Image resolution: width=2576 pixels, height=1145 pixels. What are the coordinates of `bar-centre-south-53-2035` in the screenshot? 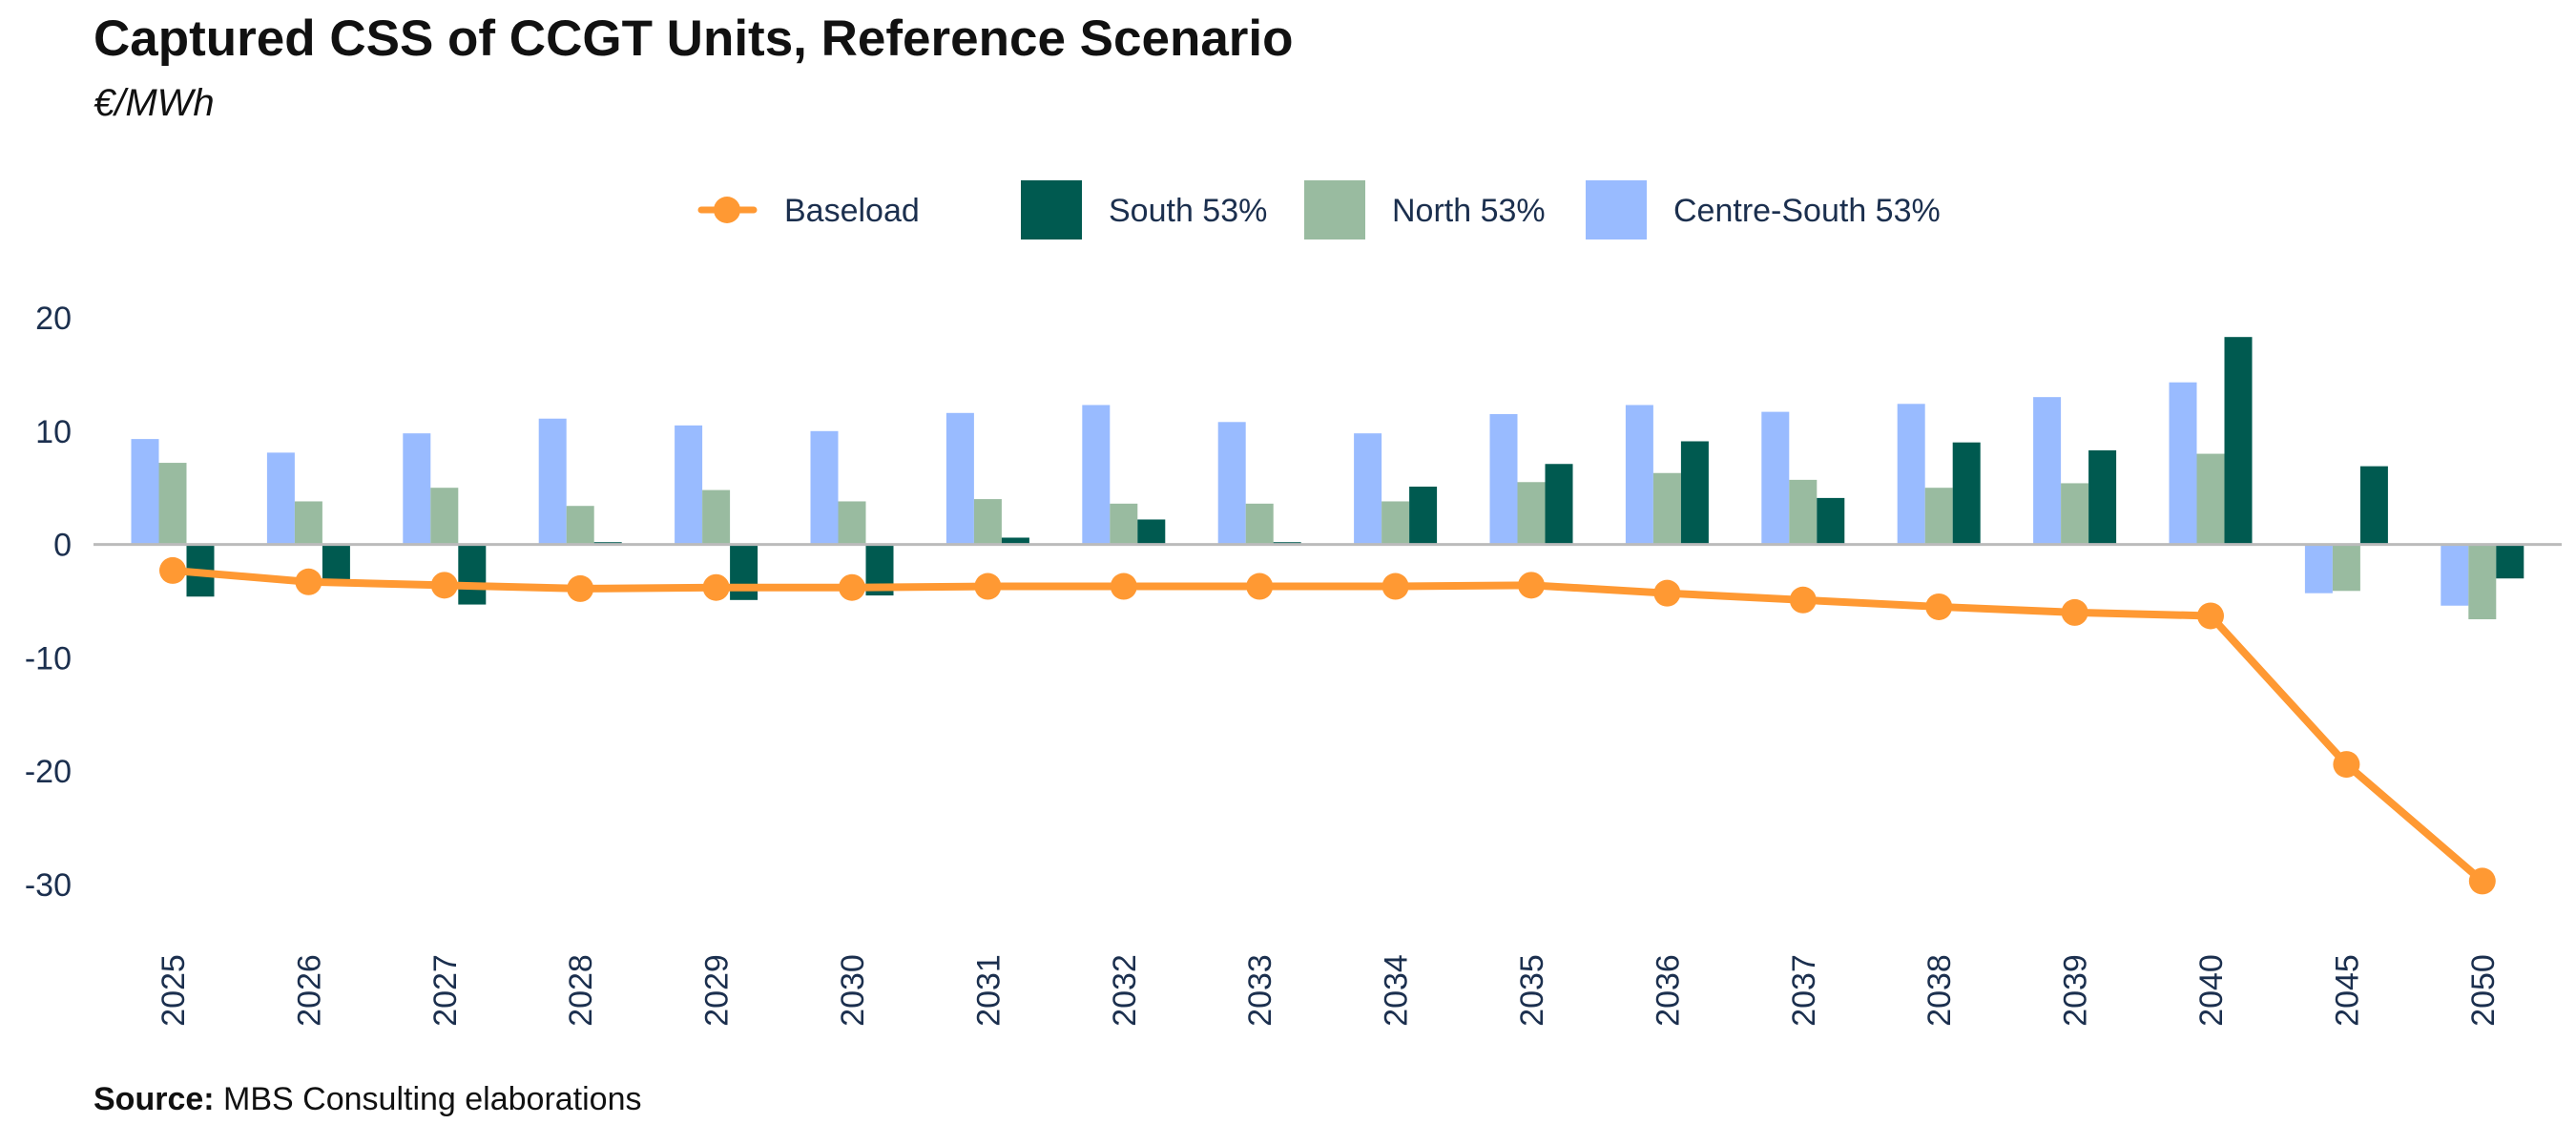 It's located at (1503, 479).